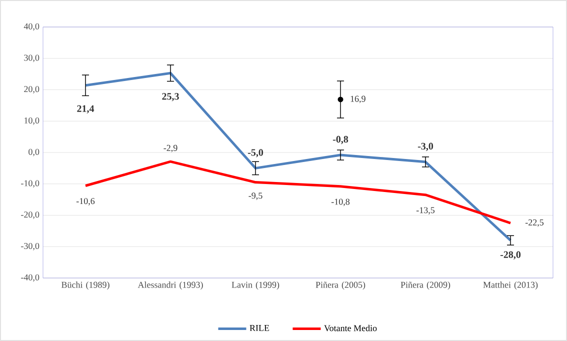  Describe the element at coordinates (171, 148) in the screenshot. I see `data-label: -2,9` at that location.